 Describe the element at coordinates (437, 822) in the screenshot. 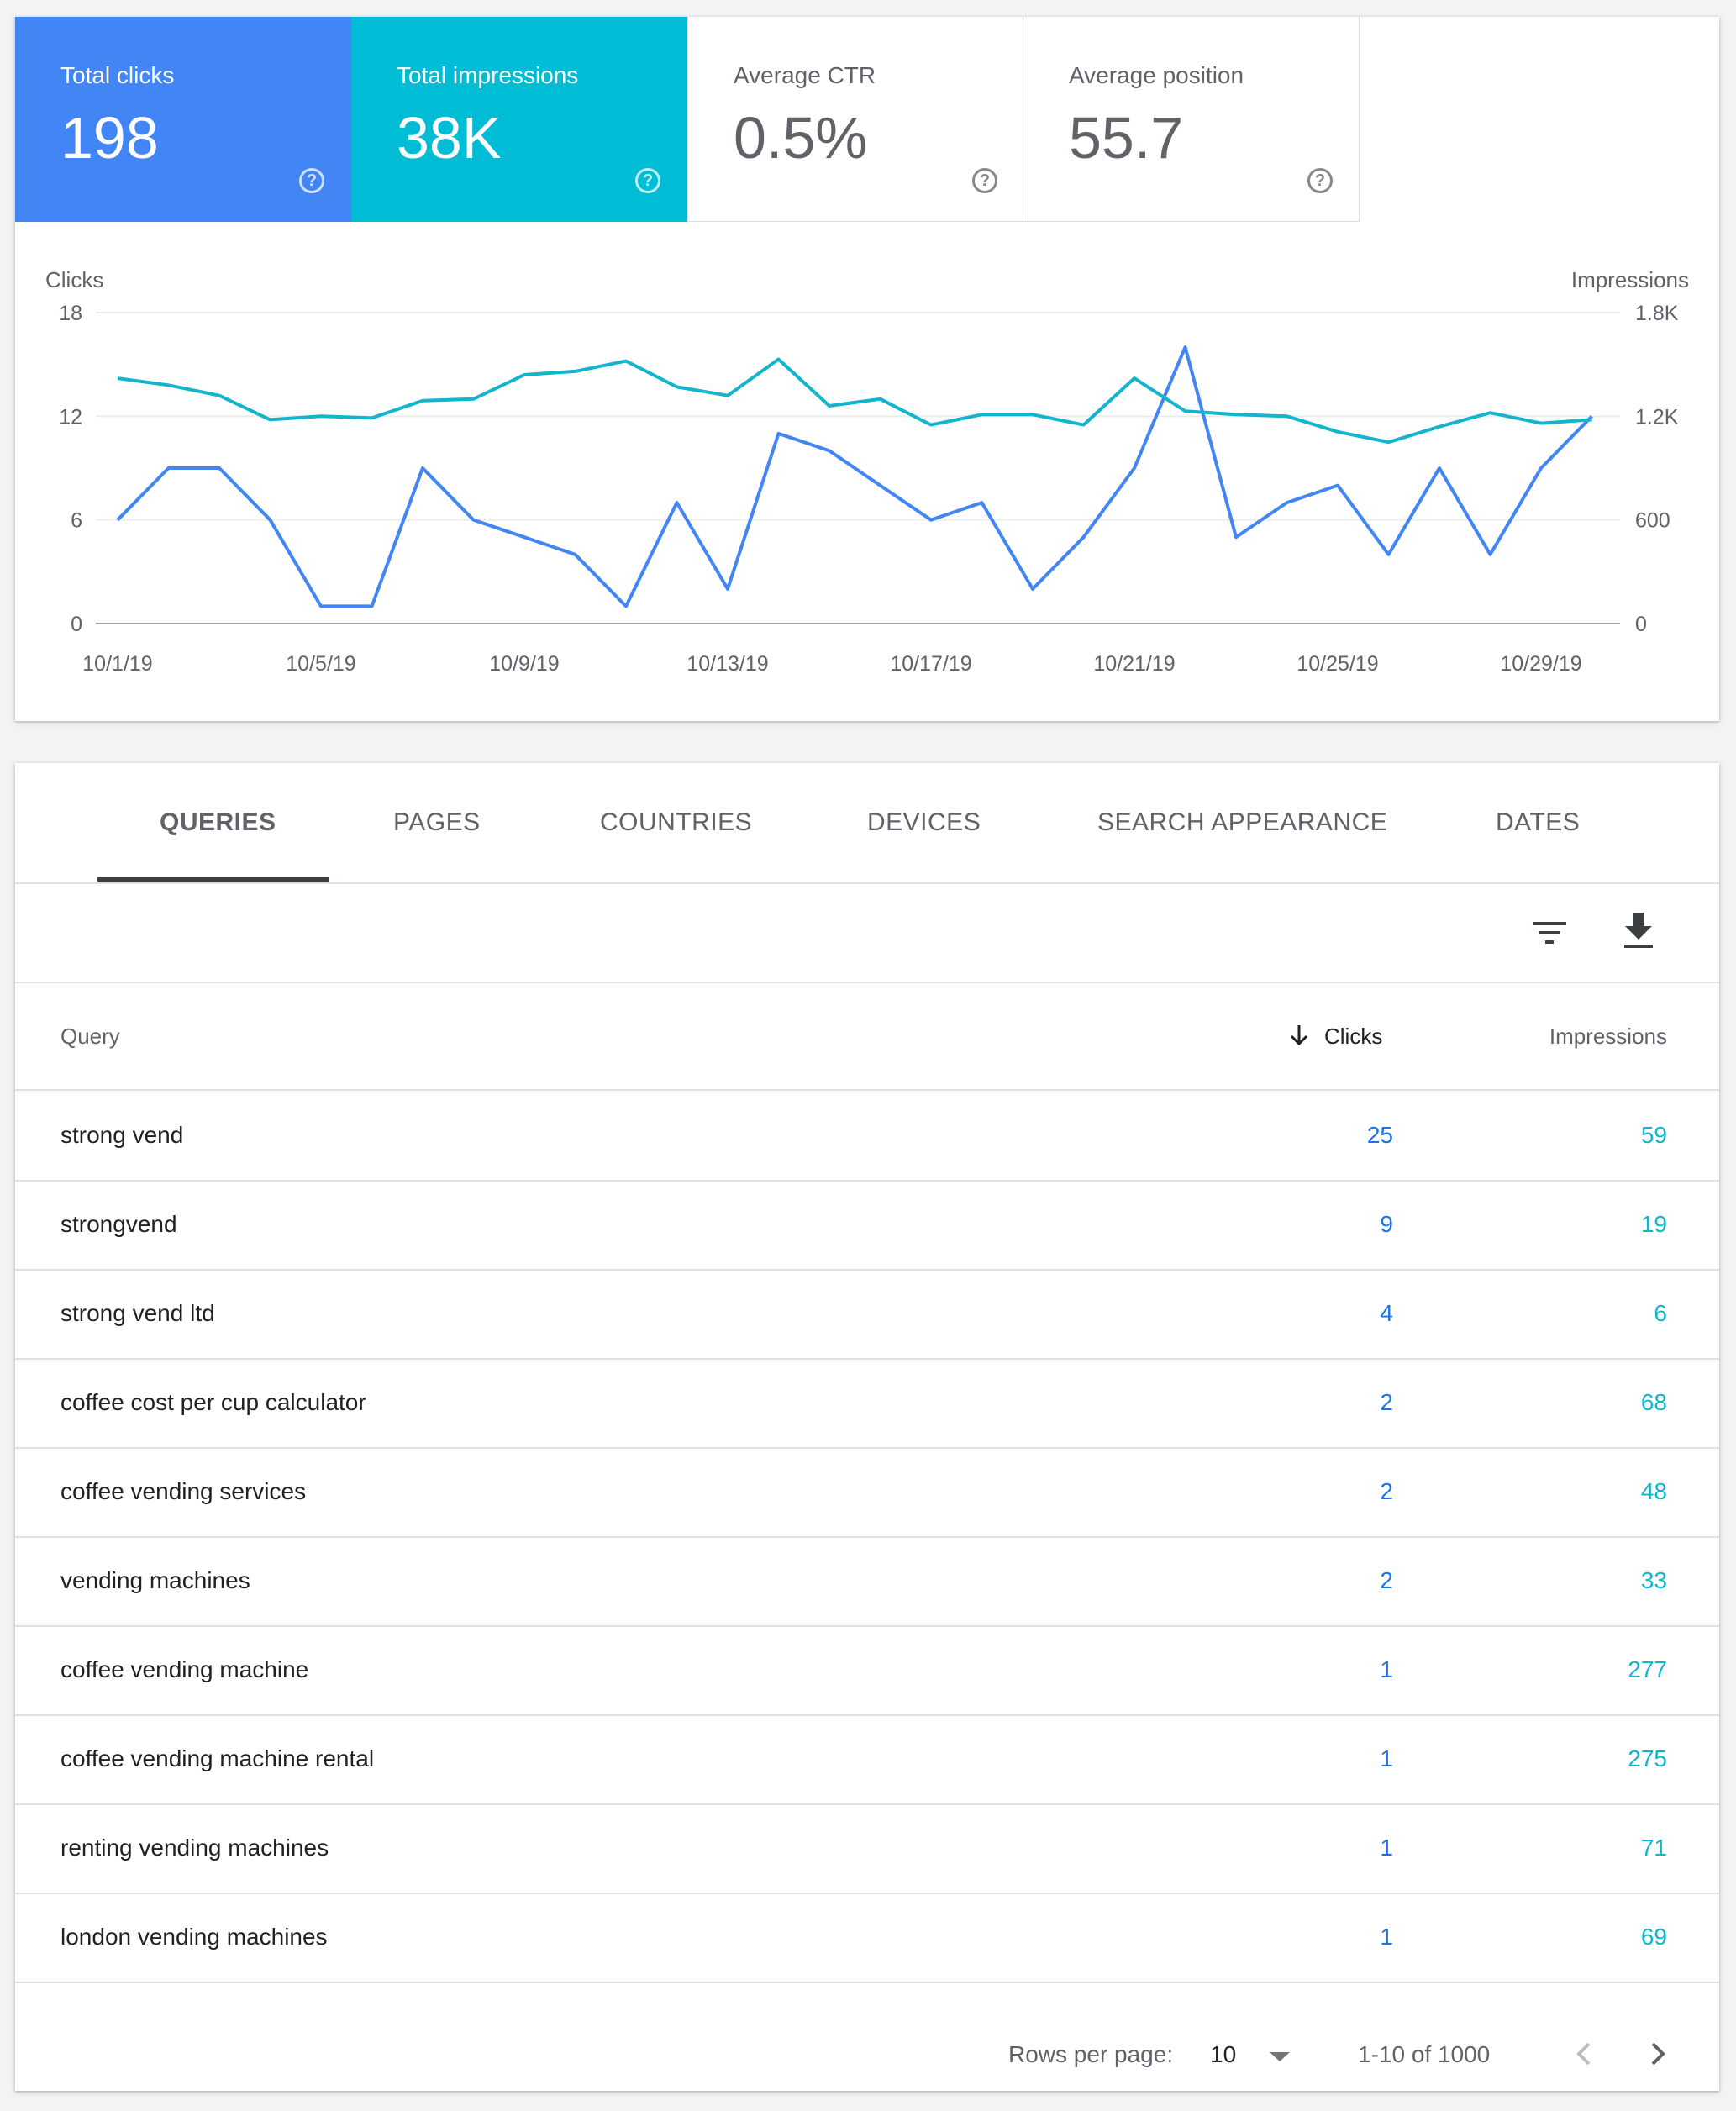

I see `tab-pages: PAGES` at that location.